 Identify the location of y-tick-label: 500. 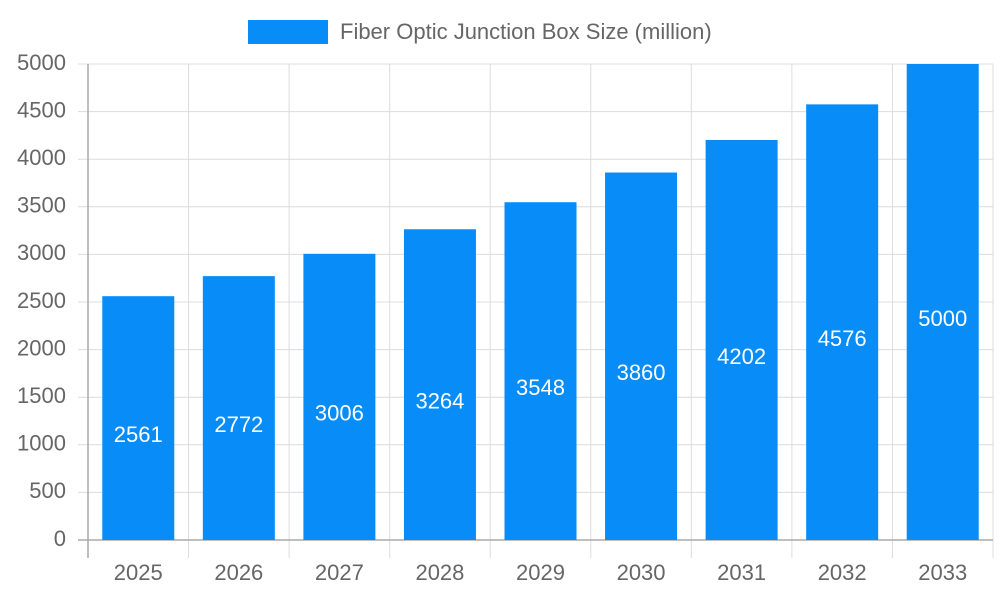
(47, 490).